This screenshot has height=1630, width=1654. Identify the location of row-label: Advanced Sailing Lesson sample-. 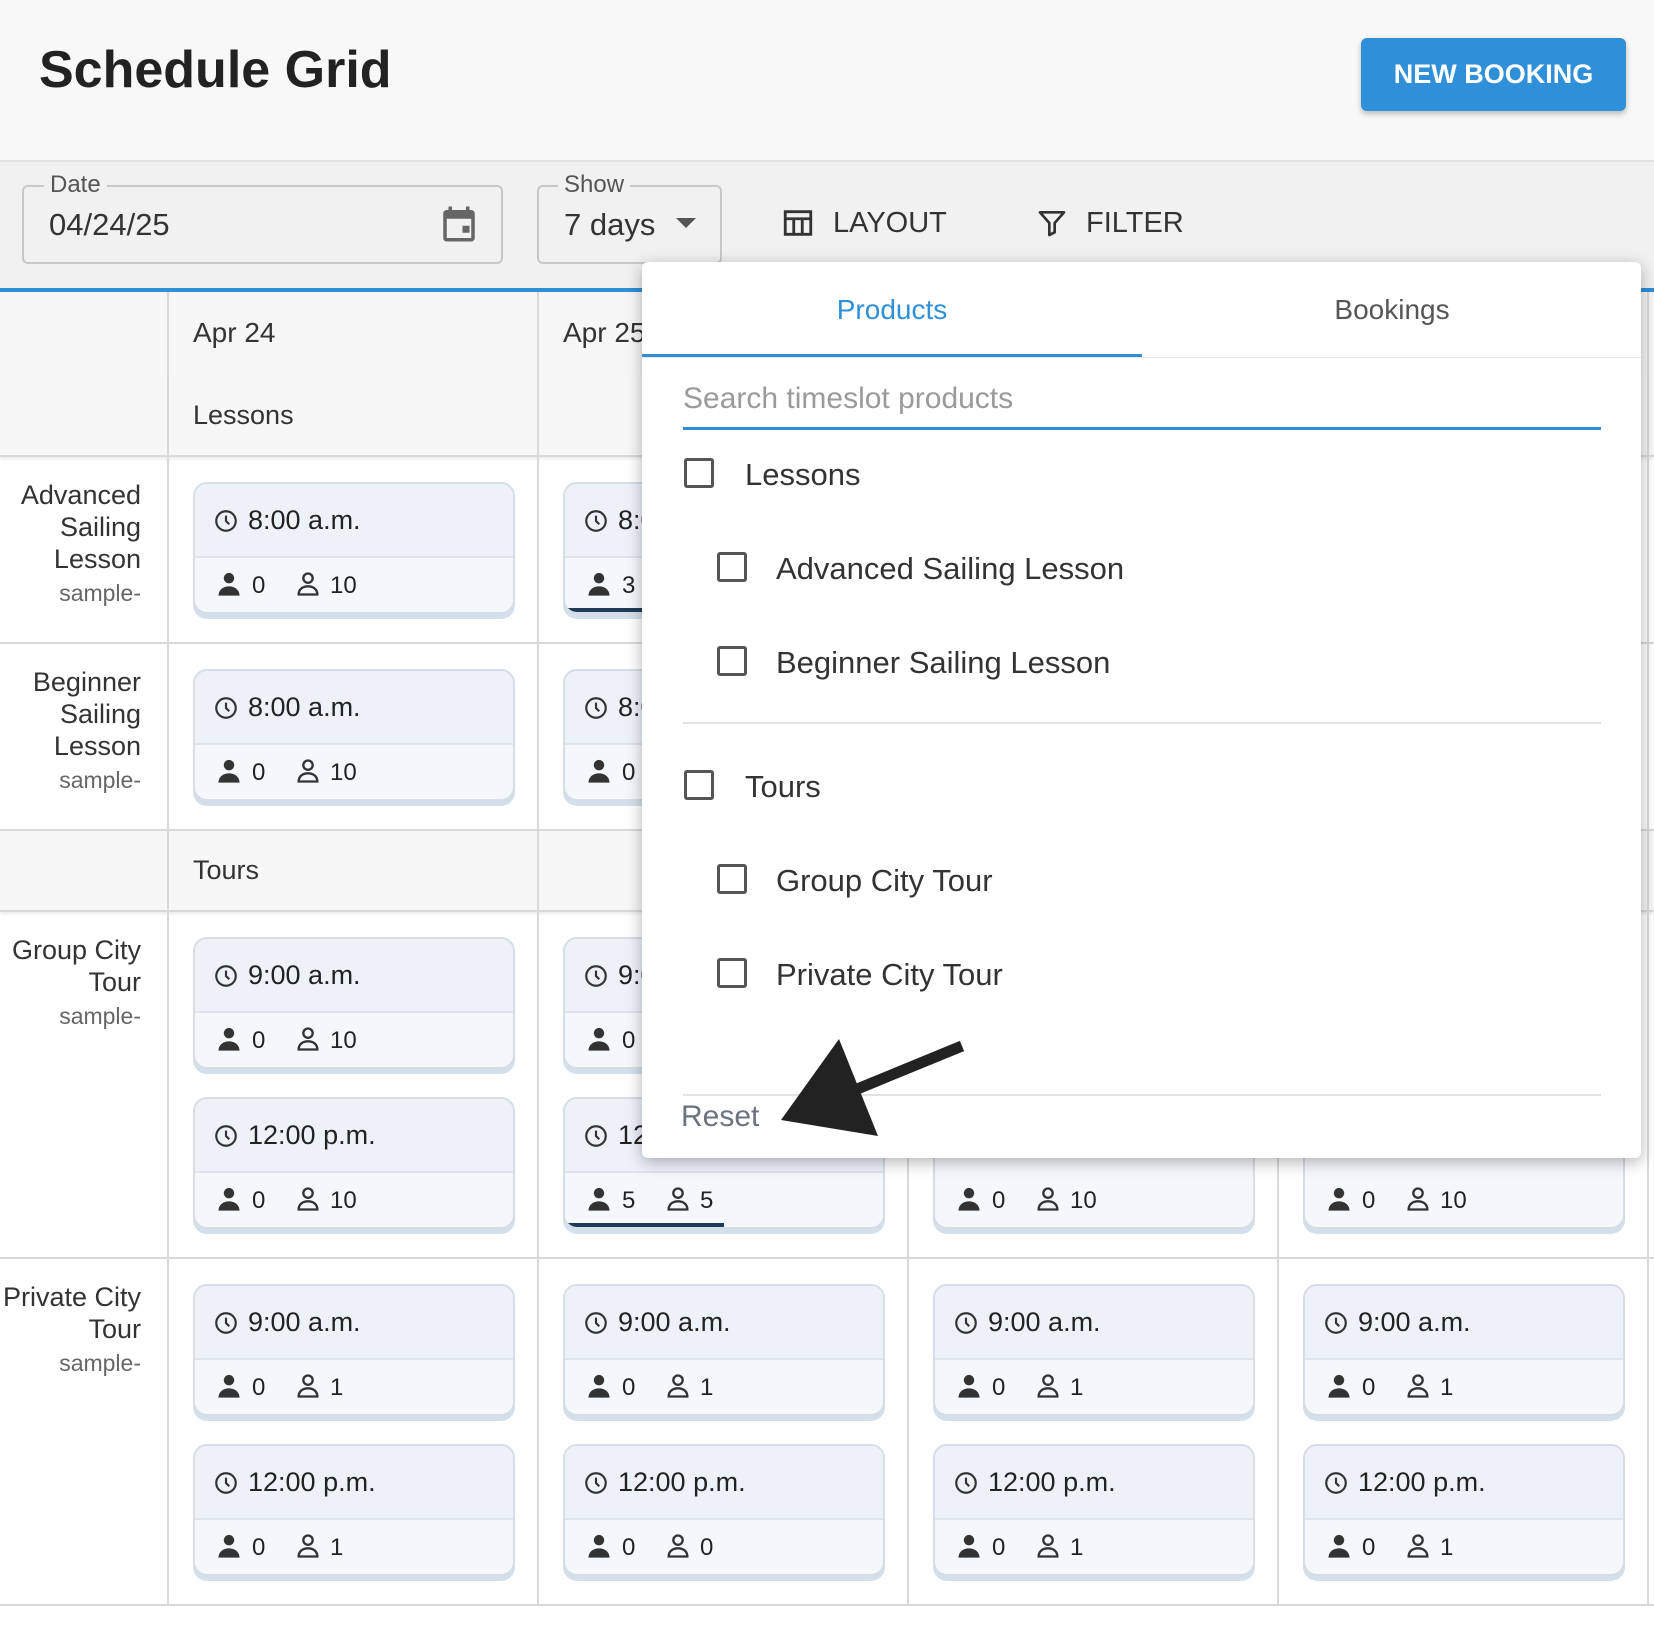
(70, 545).